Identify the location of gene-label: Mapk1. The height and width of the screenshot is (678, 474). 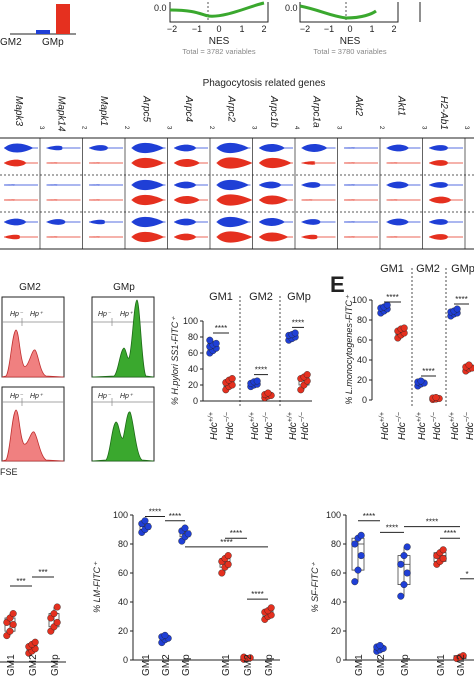
(103, 111).